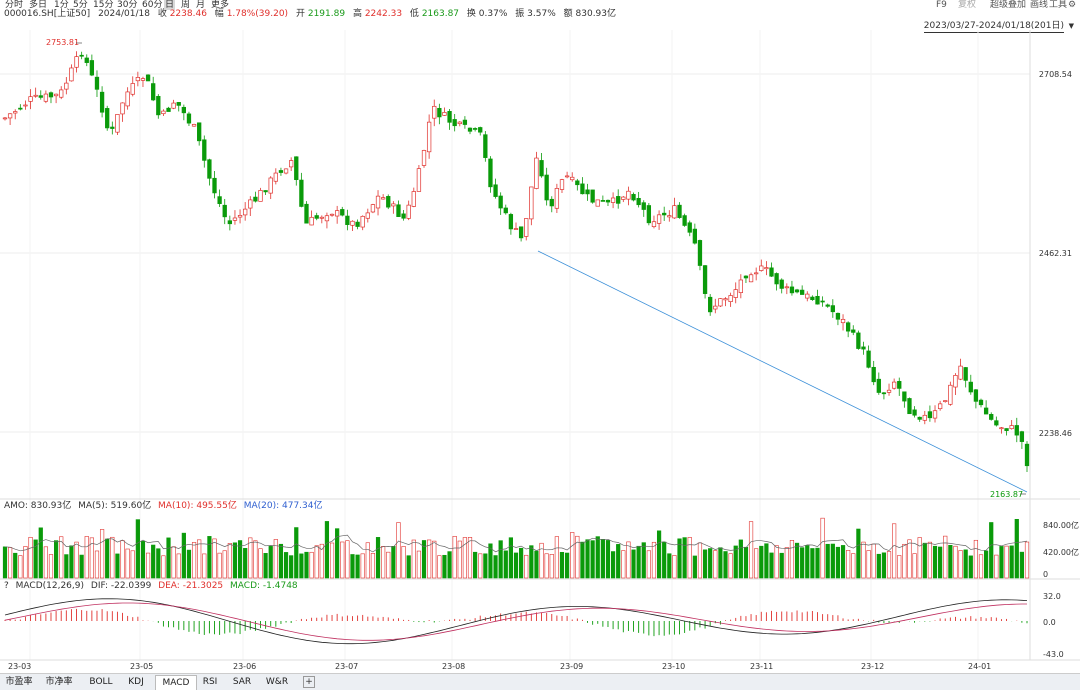  Describe the element at coordinates (277, 682) in the screenshot. I see `tab-wr: W&R` at that location.